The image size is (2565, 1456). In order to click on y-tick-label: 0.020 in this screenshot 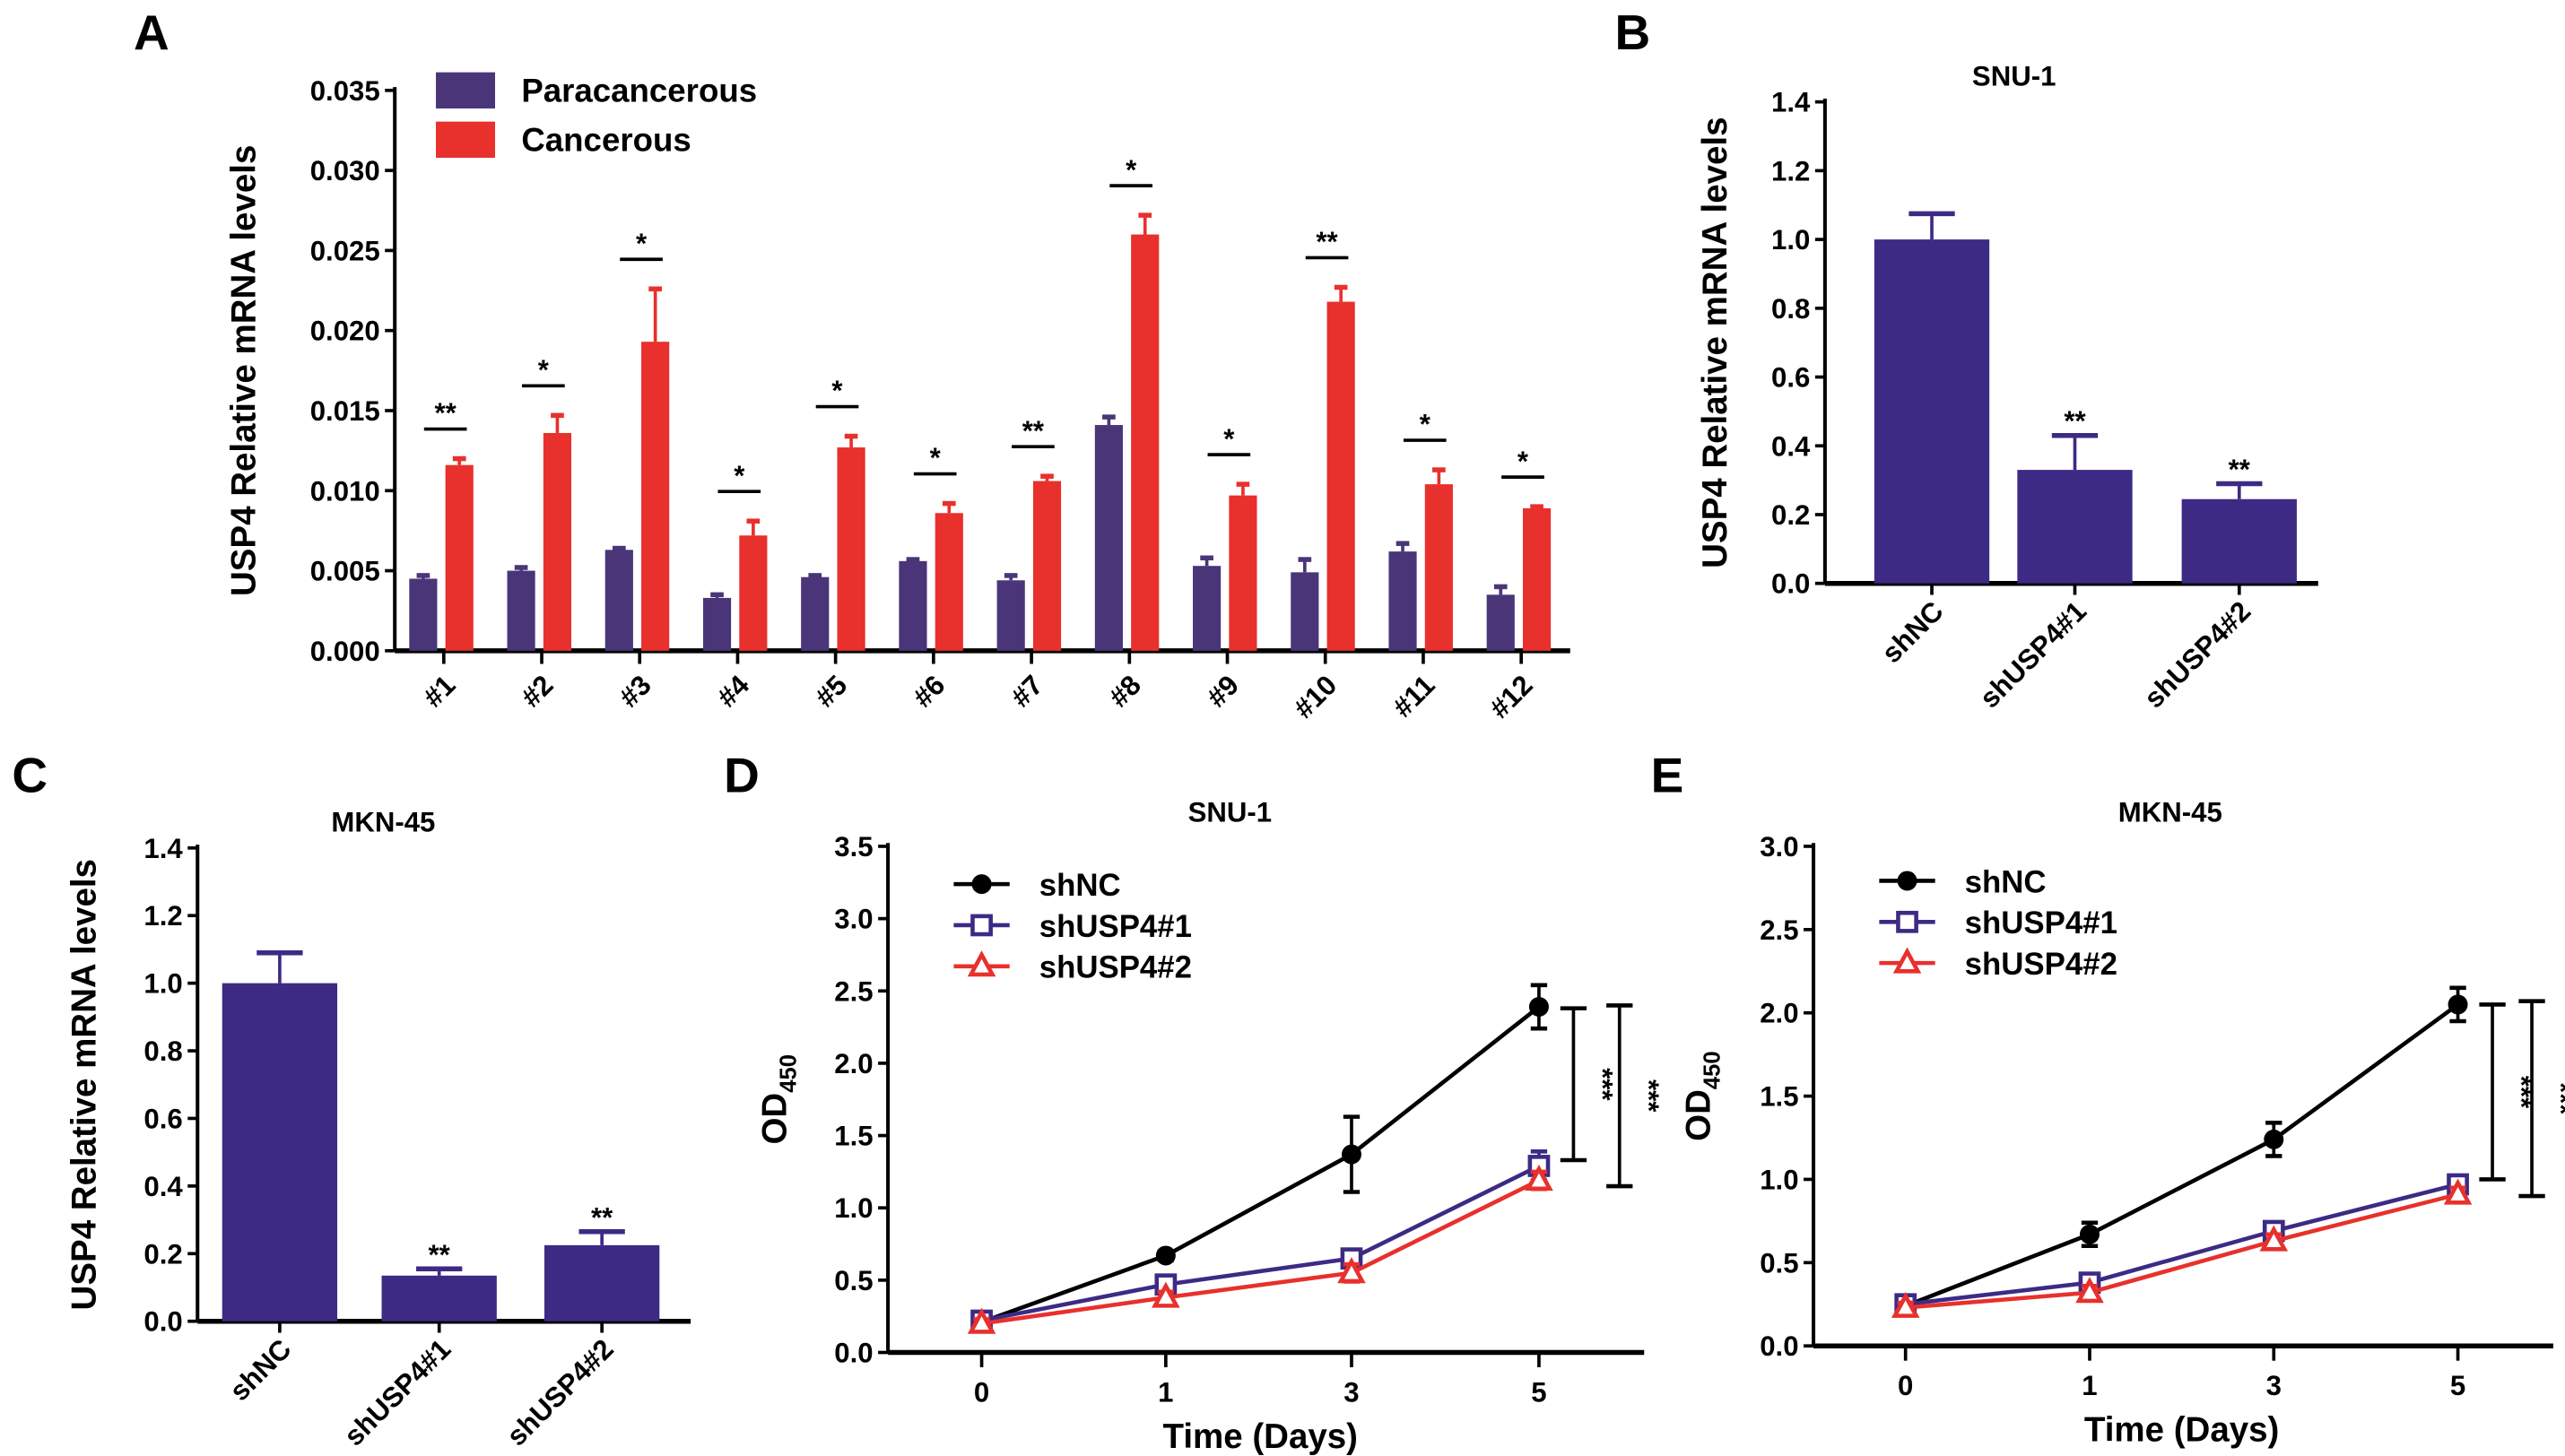, I will do `click(345, 331)`.